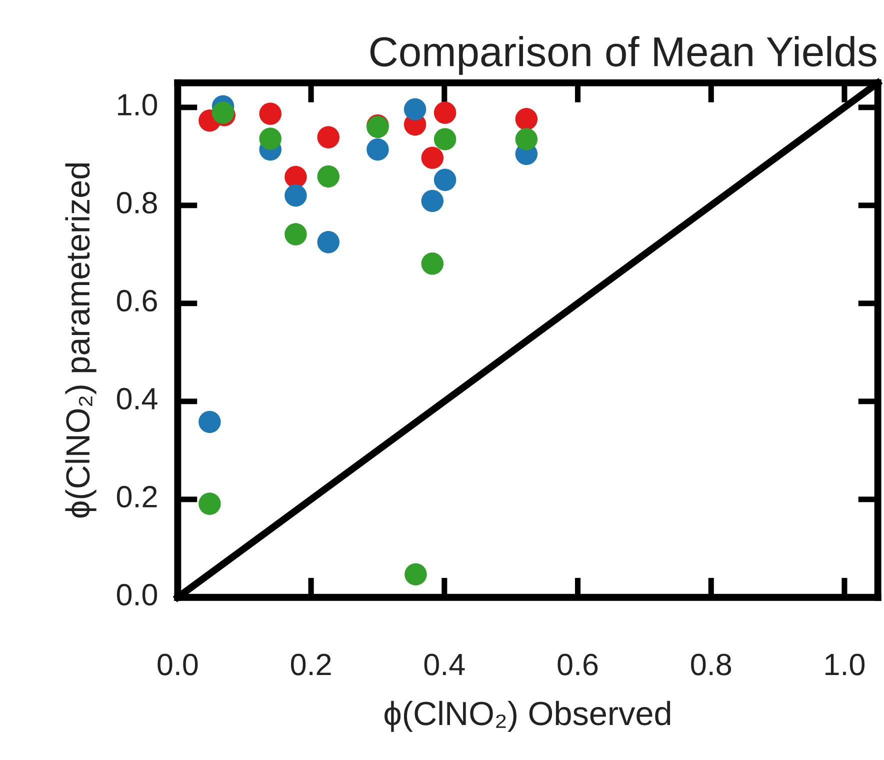 The image size is (884, 760). I want to click on y-tick-label: 0.2, so click(136, 497).